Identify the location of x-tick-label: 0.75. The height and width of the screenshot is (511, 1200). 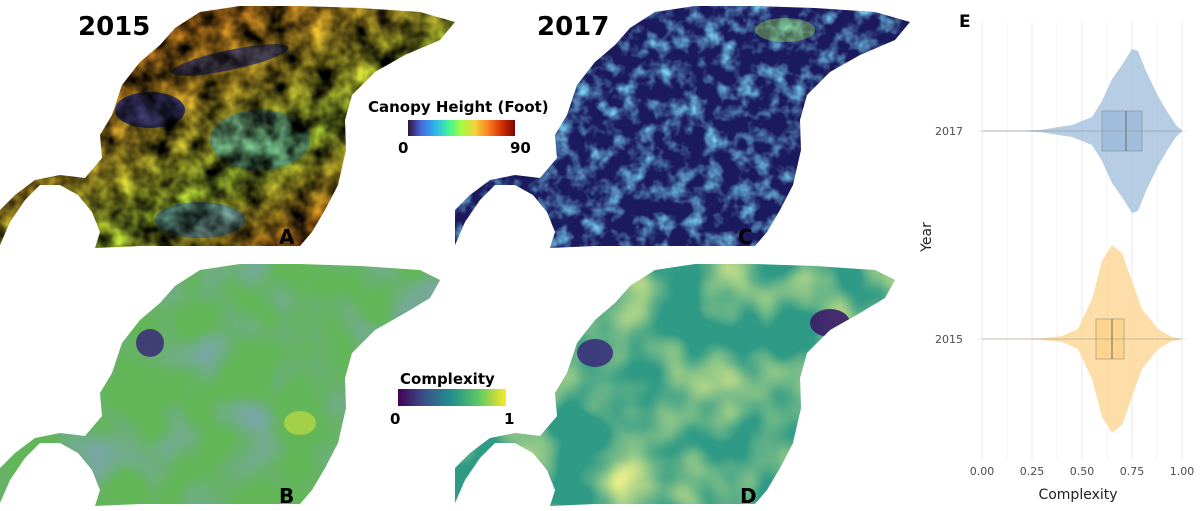
(1132, 471).